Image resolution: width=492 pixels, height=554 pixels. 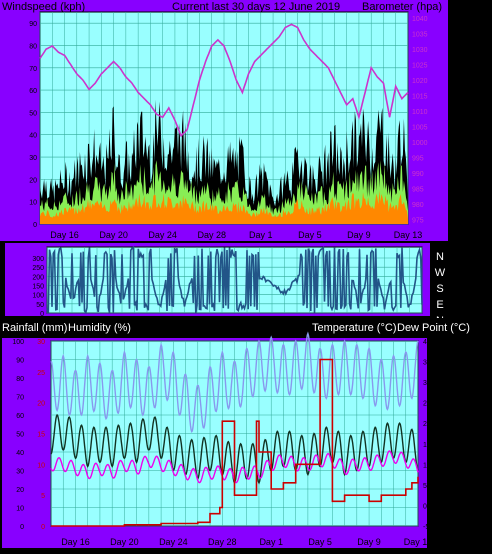 I want to click on temperature-tick-label: 20, so click(x=427, y=424).